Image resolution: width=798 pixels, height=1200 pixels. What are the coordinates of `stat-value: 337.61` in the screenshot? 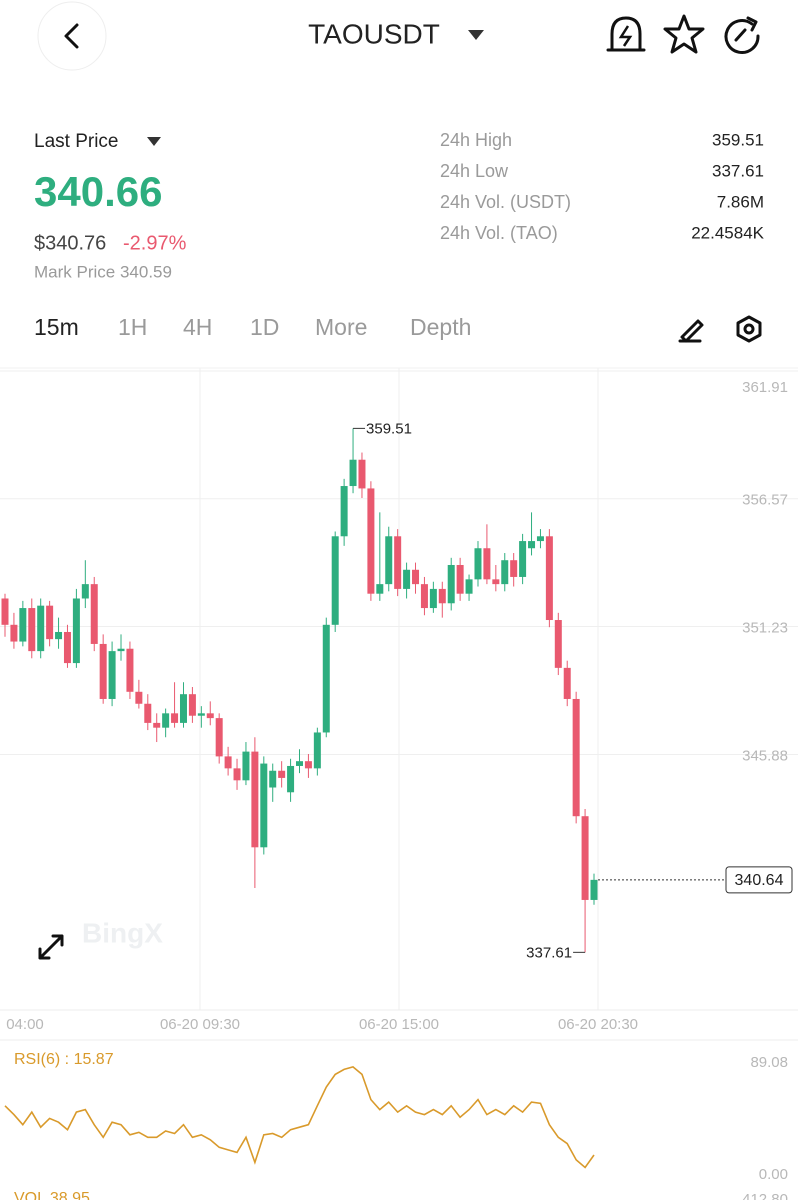 It's located at (738, 170).